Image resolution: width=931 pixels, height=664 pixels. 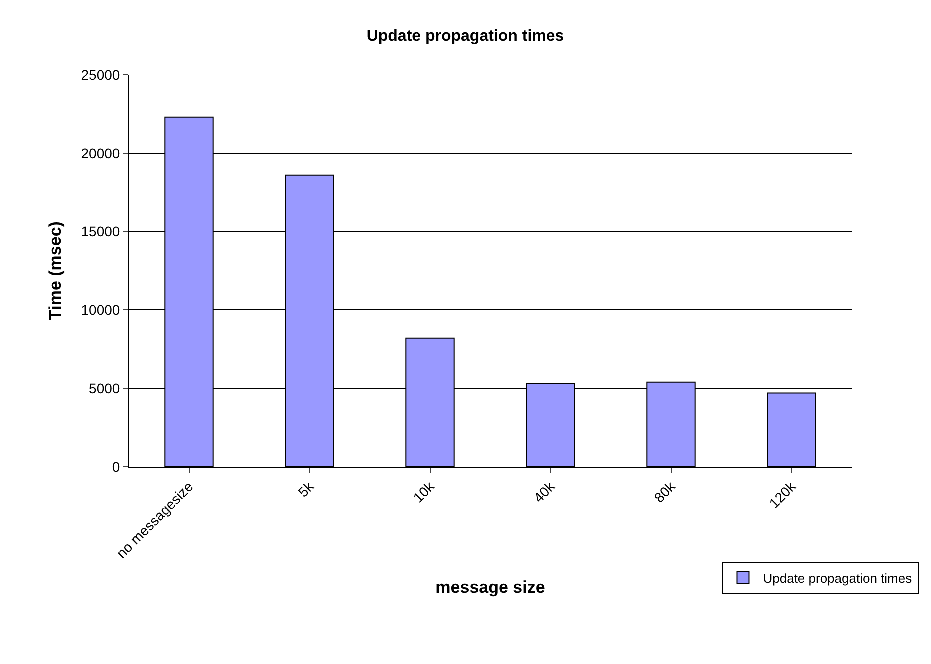 I want to click on y-tick-label: 5000, so click(x=104, y=388).